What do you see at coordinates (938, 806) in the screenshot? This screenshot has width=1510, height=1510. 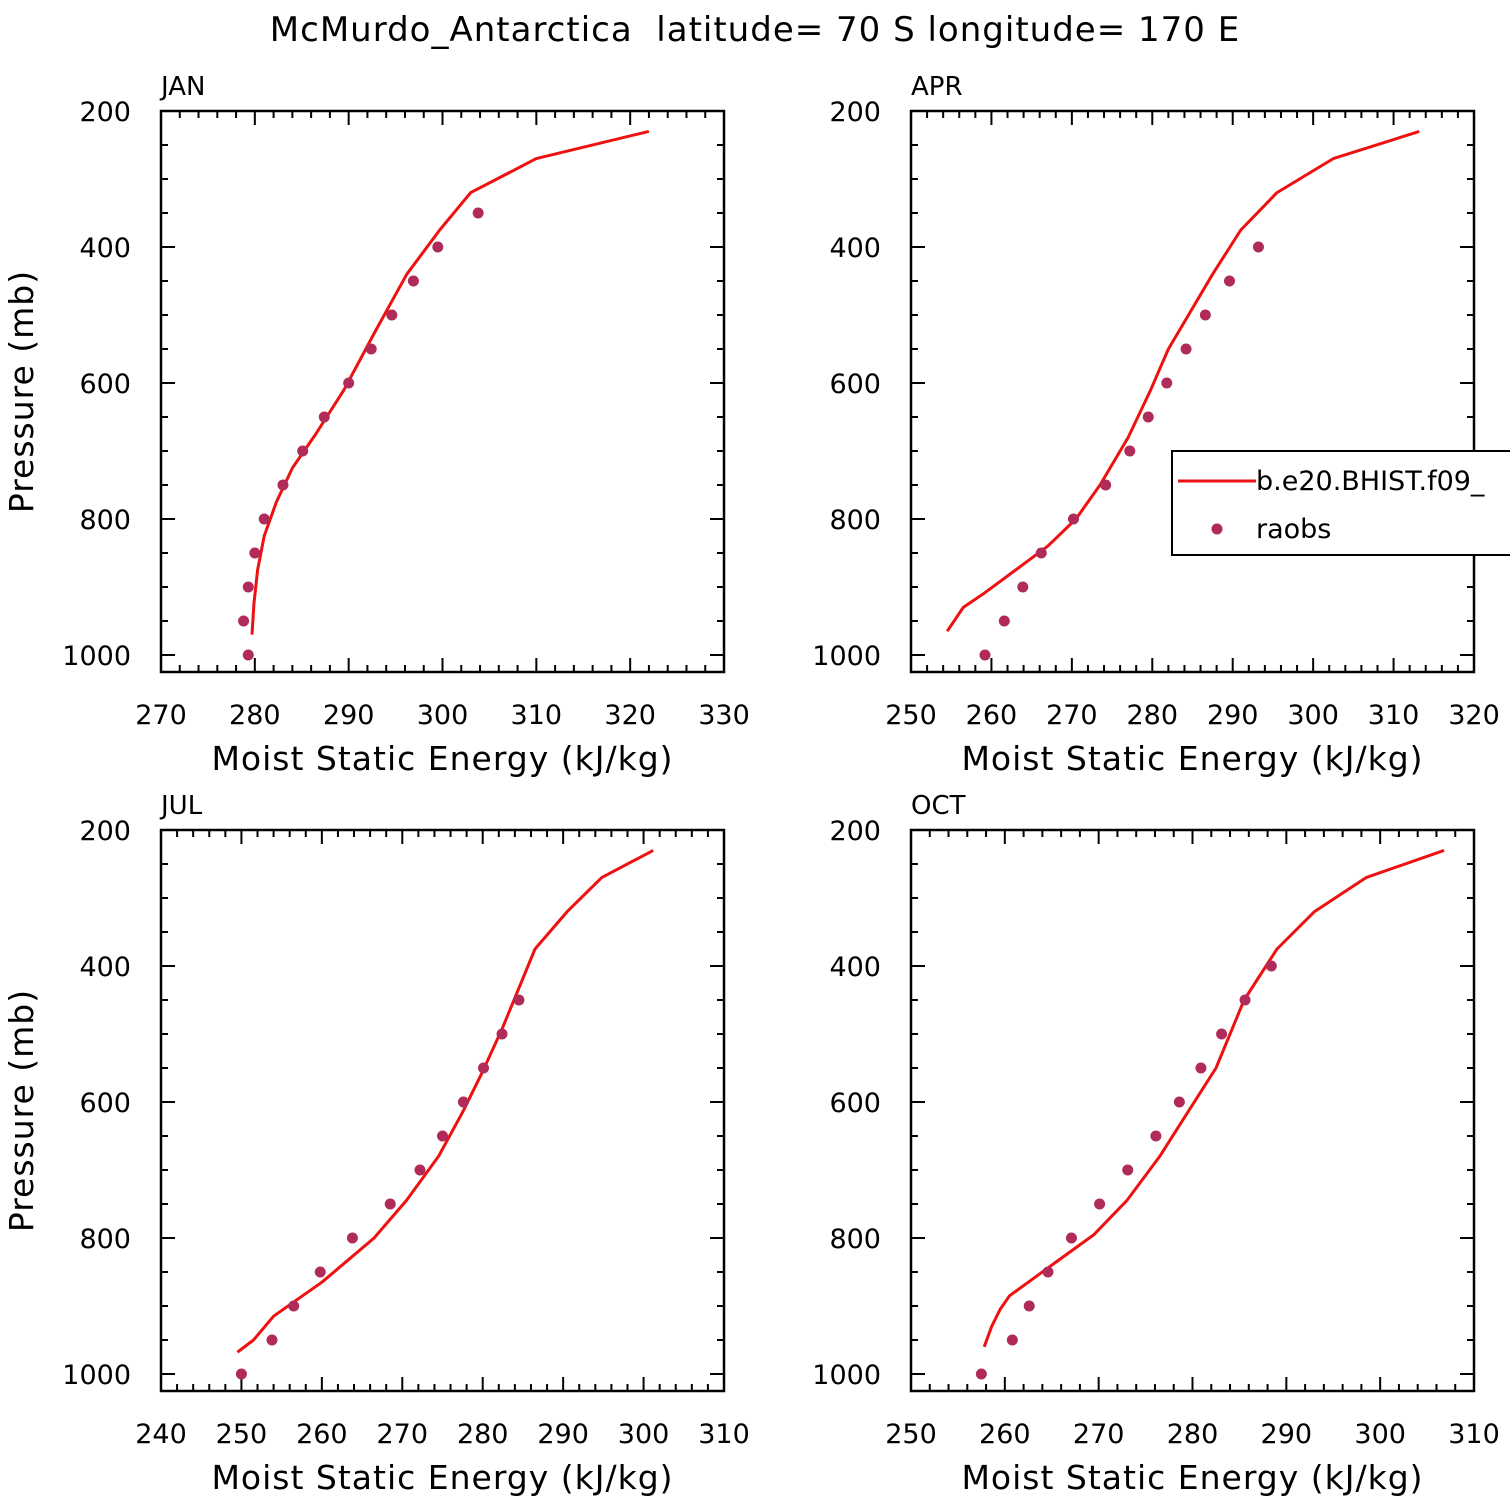 I see `panel-label: OCT` at bounding box center [938, 806].